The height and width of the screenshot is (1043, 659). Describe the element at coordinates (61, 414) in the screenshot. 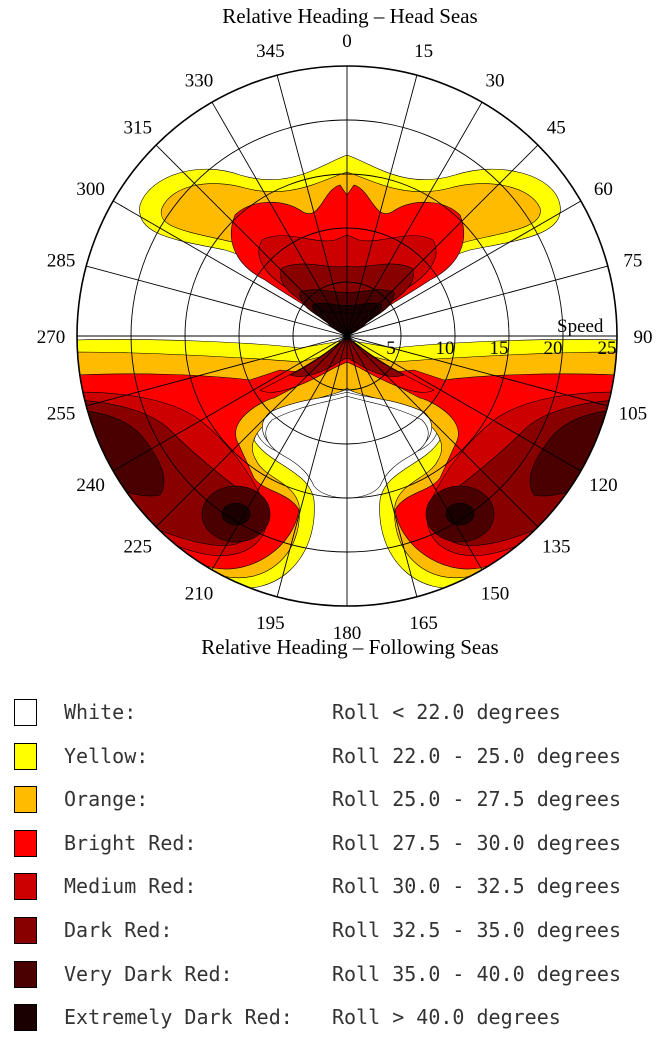

I see `angle-tick-label: 255` at that location.